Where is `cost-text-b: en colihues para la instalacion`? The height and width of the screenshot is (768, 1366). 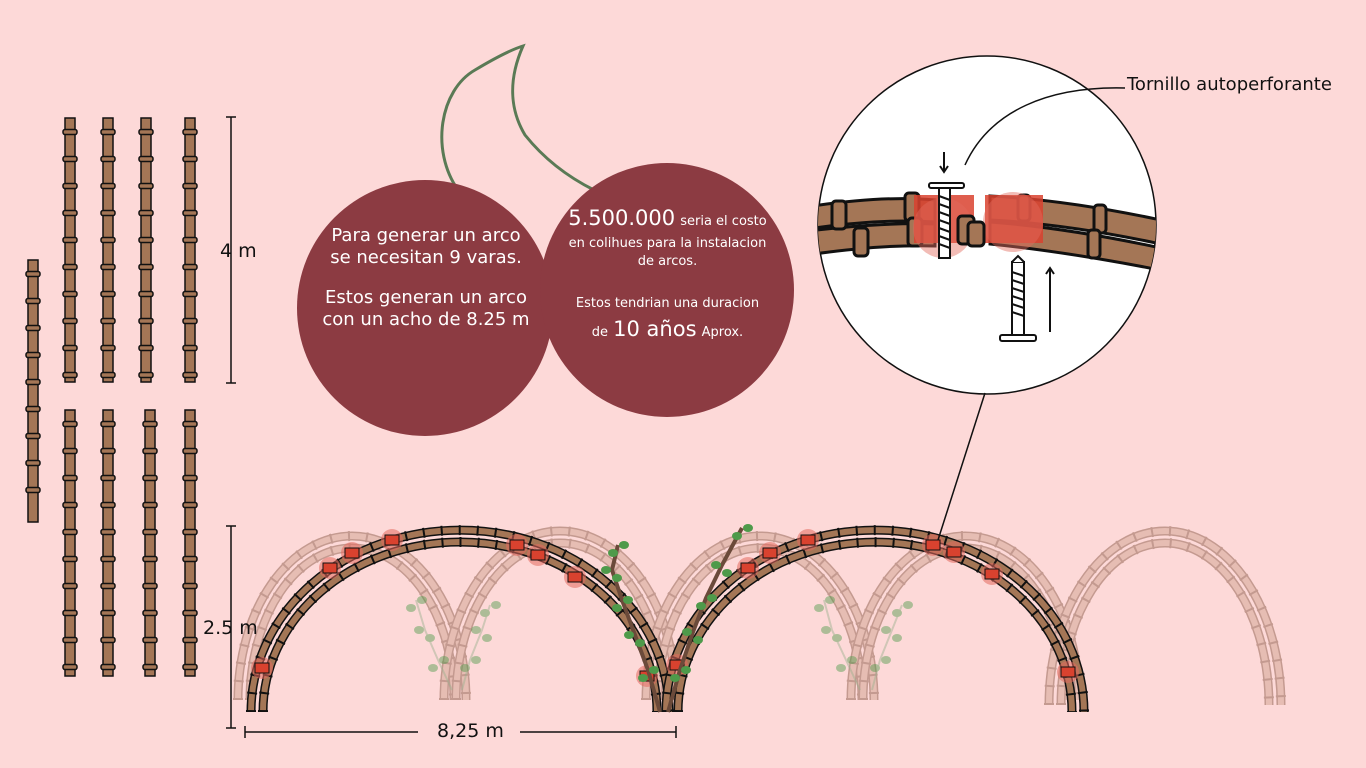
cost-text-b: en colihues para la instalacion is located at coordinates (667, 243).